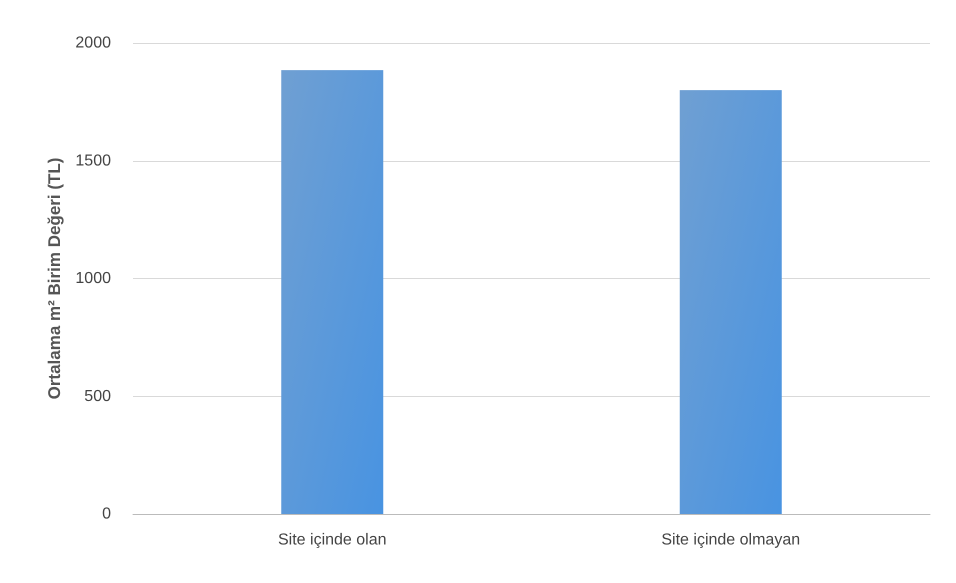 This screenshot has width=956, height=583. Describe the element at coordinates (93, 43) in the screenshot. I see `y-tick-label: 2000` at that location.